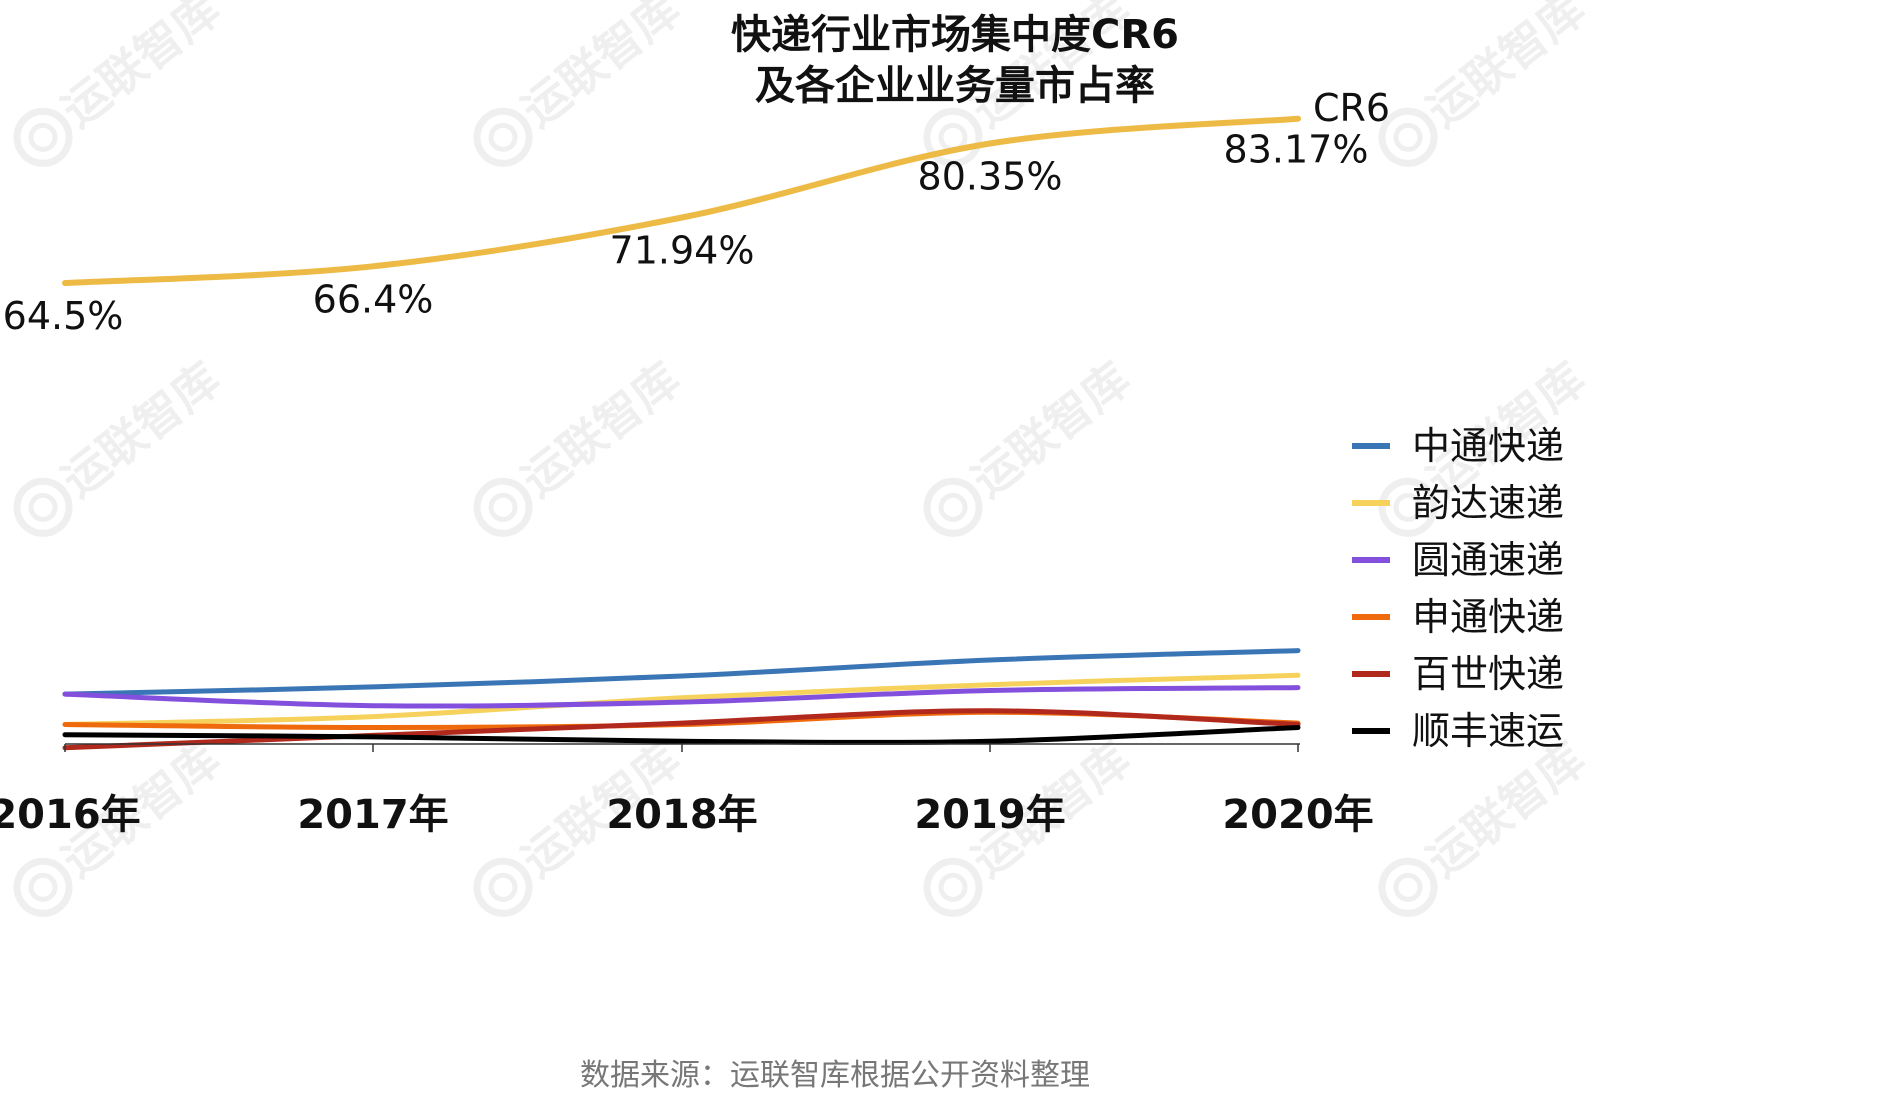 The image size is (1886, 1102). Describe the element at coordinates (1488, 731) in the screenshot. I see `legend-label: 顺丰速运` at that location.